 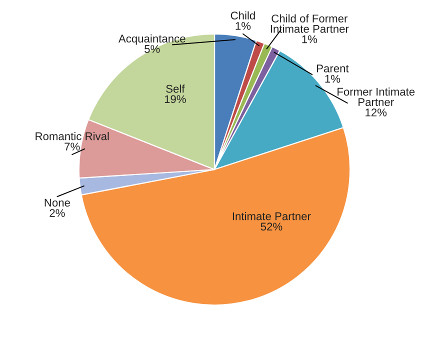 I want to click on slice-label: Parent, so click(x=333, y=68).